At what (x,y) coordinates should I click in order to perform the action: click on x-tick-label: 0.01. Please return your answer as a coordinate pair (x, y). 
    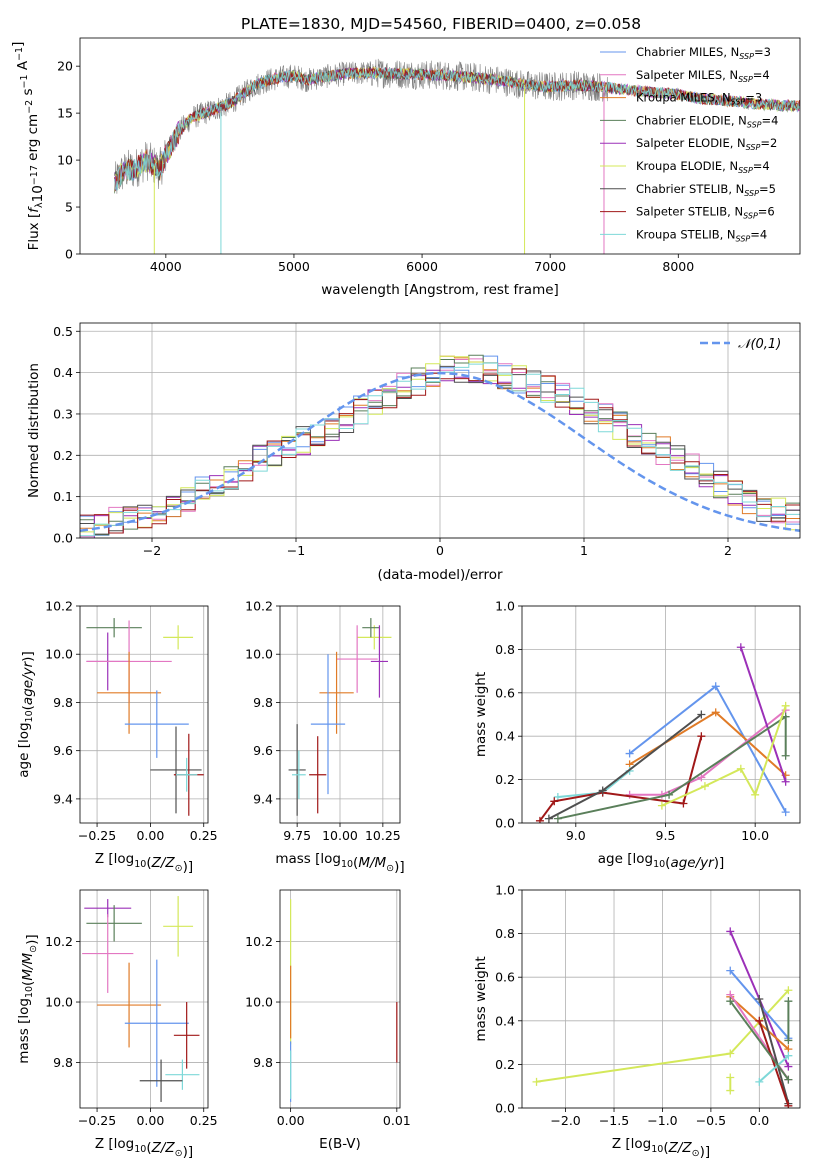
    Looking at the image, I should click on (397, 1120).